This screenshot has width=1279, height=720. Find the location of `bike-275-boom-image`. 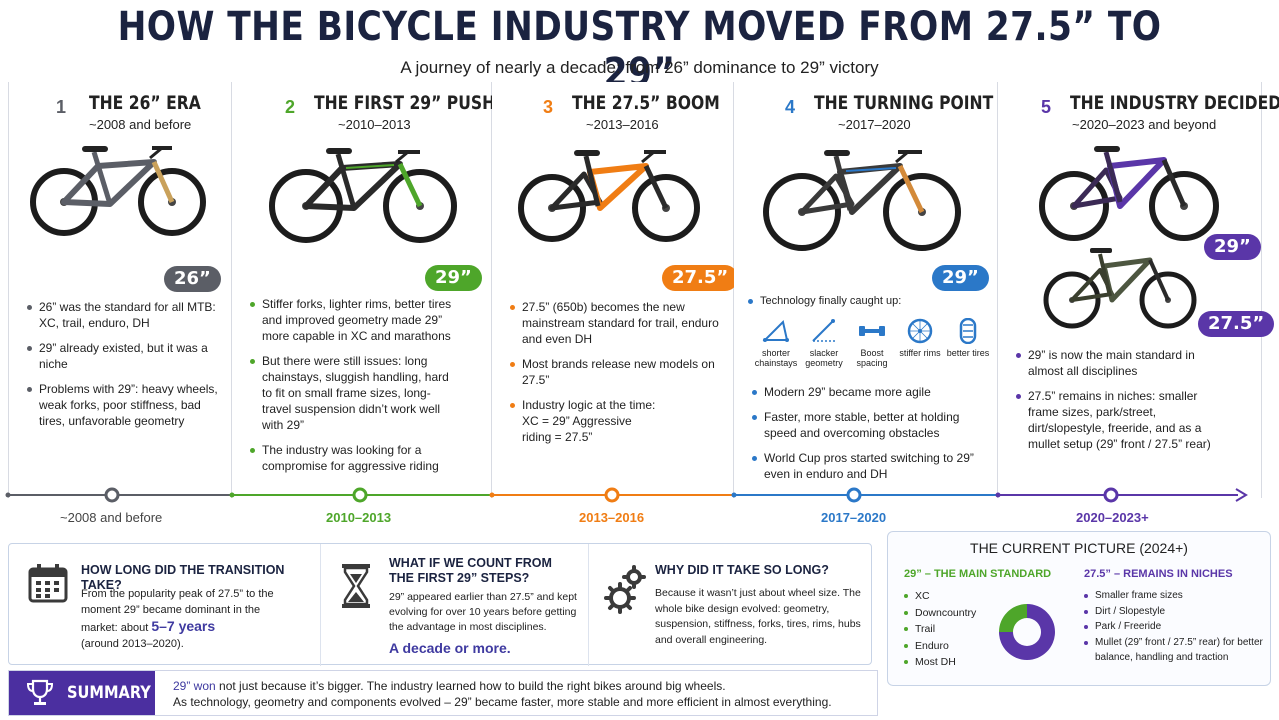

bike-275-boom-image is located at coordinates (609, 196).